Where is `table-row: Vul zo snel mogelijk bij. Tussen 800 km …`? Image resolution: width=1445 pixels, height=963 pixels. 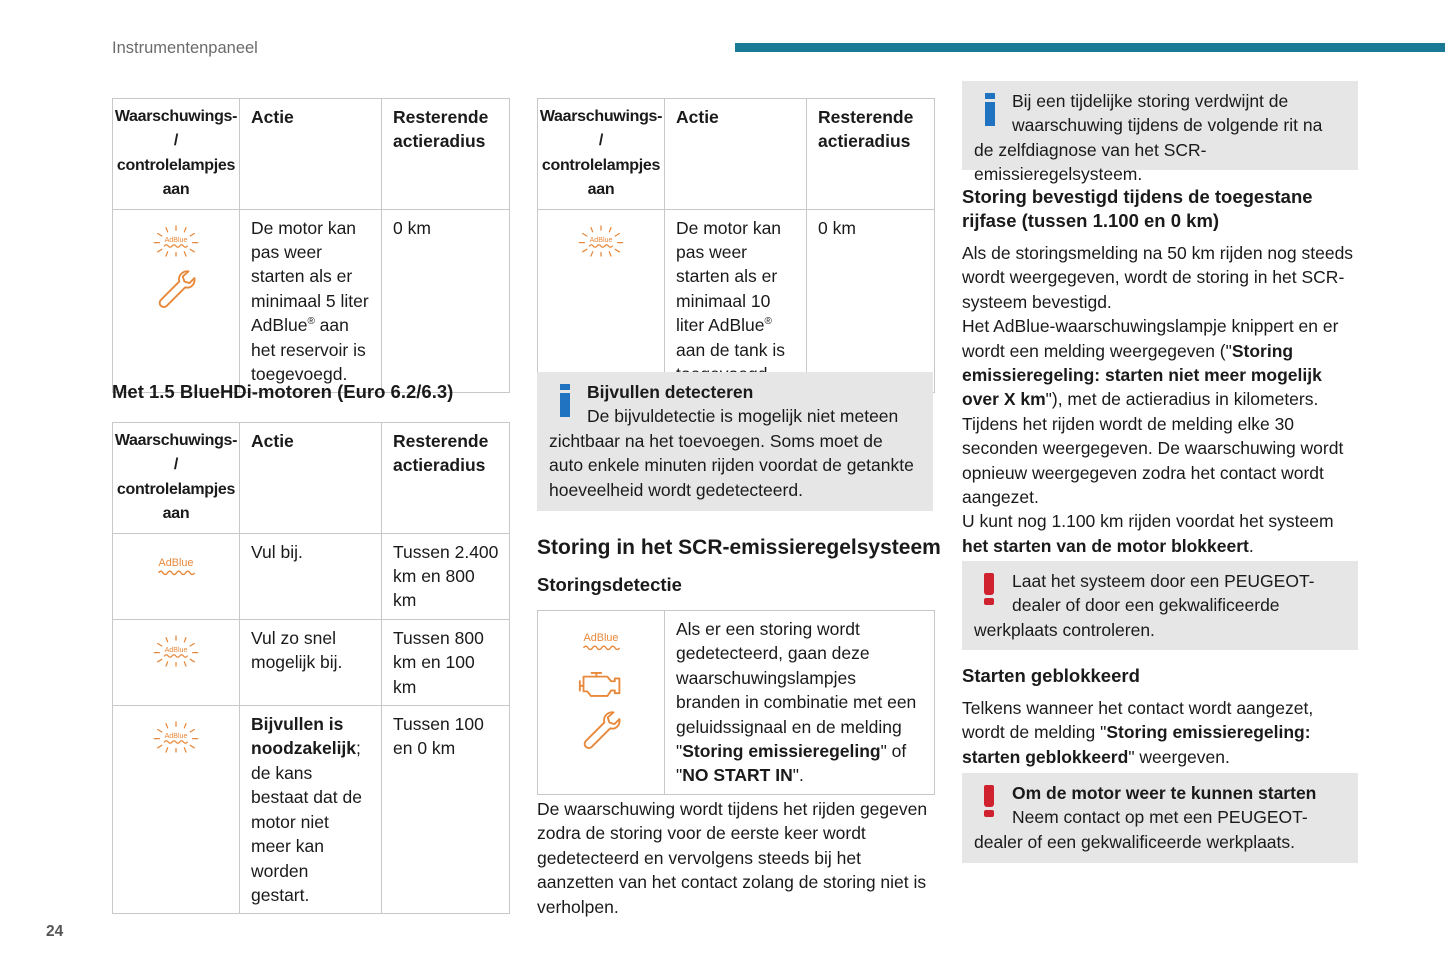 table-row: Vul zo snel mogelijk bij. Tussen 800 km … is located at coordinates (311, 662).